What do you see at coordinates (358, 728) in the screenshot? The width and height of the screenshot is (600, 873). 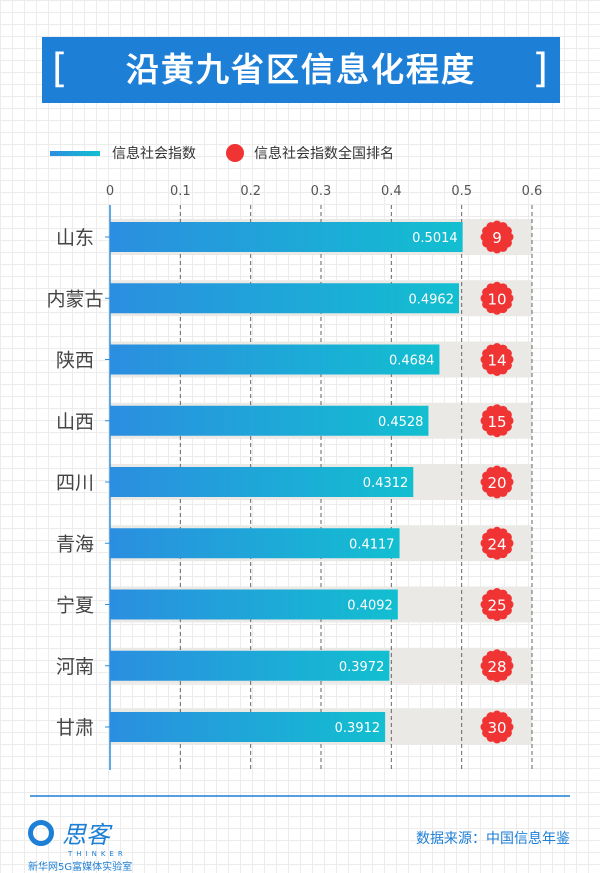 I see `bar-value-label: 0.3912` at bounding box center [358, 728].